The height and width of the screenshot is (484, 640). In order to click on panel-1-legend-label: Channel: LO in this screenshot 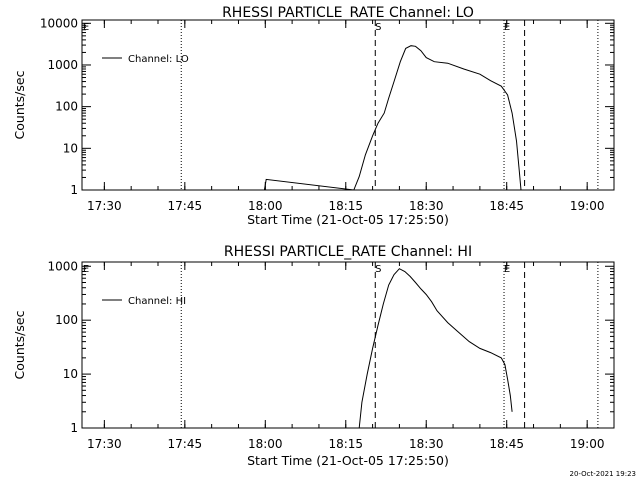, I will do `click(158, 59)`.